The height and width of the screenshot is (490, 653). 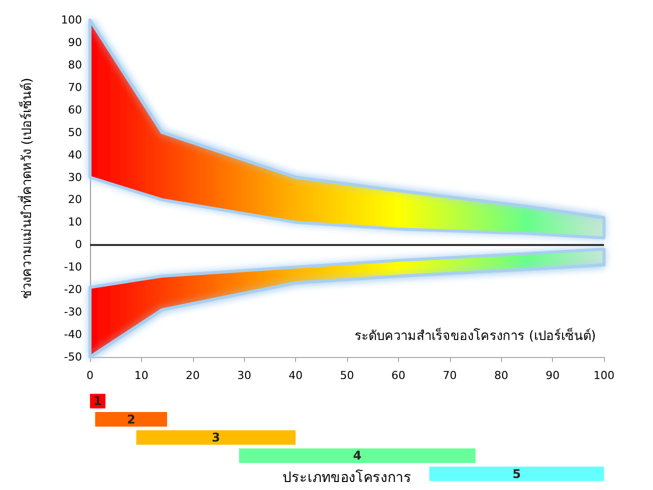 I want to click on y-tick-label: 5, so click(x=516, y=473).